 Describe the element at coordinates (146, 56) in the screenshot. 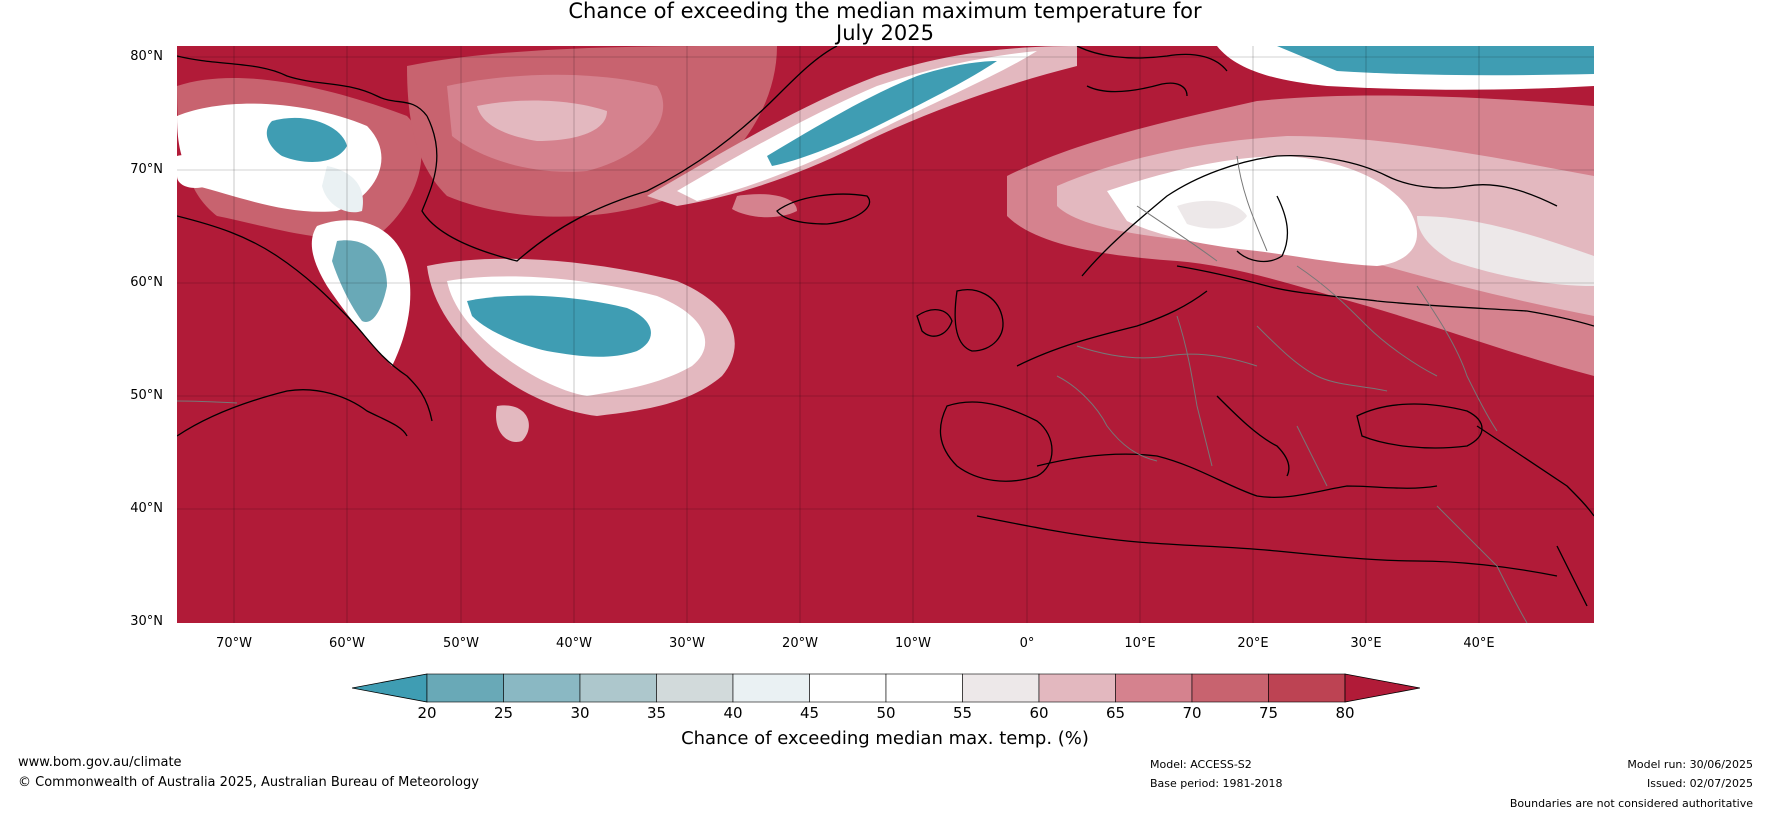

I see `lat-tick-80n: 80°N` at that location.